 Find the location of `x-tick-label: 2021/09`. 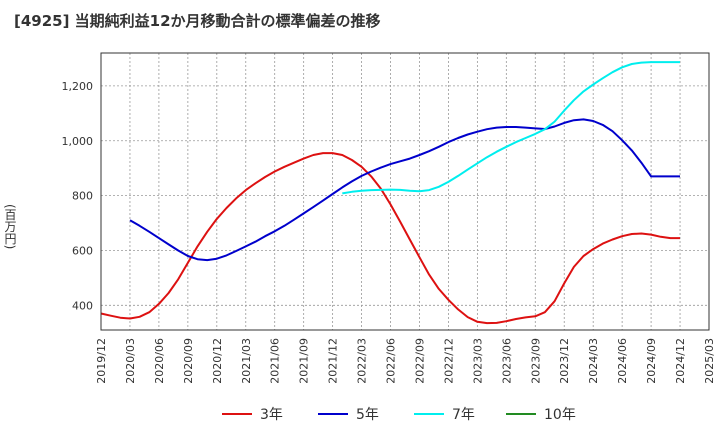

x-tick-label: 2021/09 is located at coordinates (304, 361).